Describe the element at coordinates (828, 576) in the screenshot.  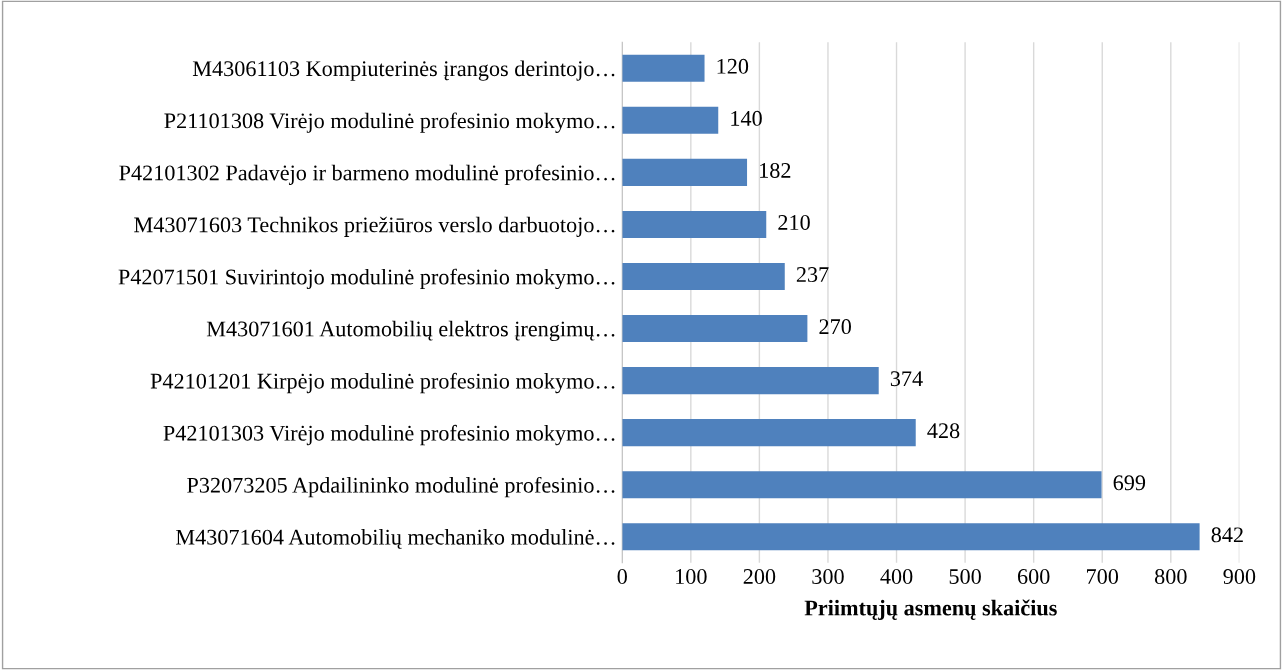
I see `x-tick-label: 300` at that location.